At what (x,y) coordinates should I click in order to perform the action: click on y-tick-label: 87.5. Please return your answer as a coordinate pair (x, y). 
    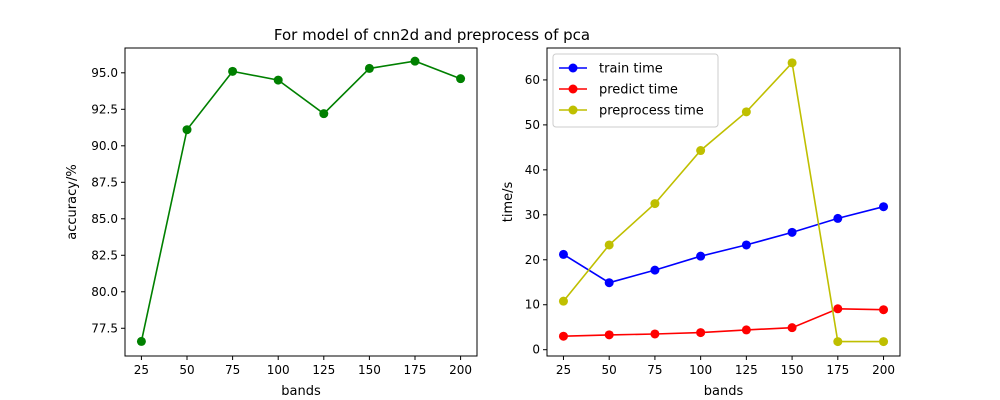
    Looking at the image, I should click on (104, 182).